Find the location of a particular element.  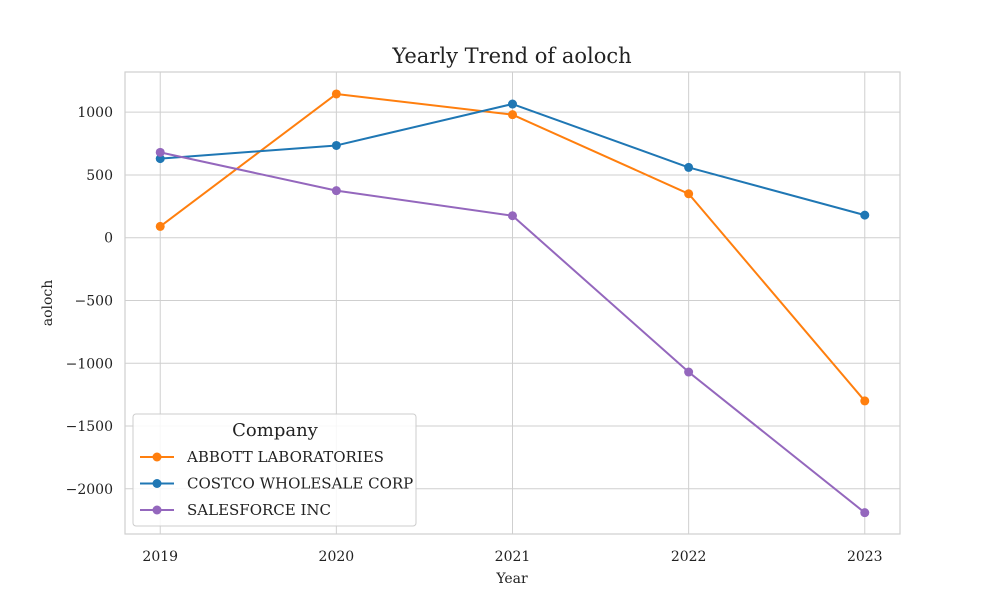

legend-item: SALESFORCE INC is located at coordinates (235, 510).